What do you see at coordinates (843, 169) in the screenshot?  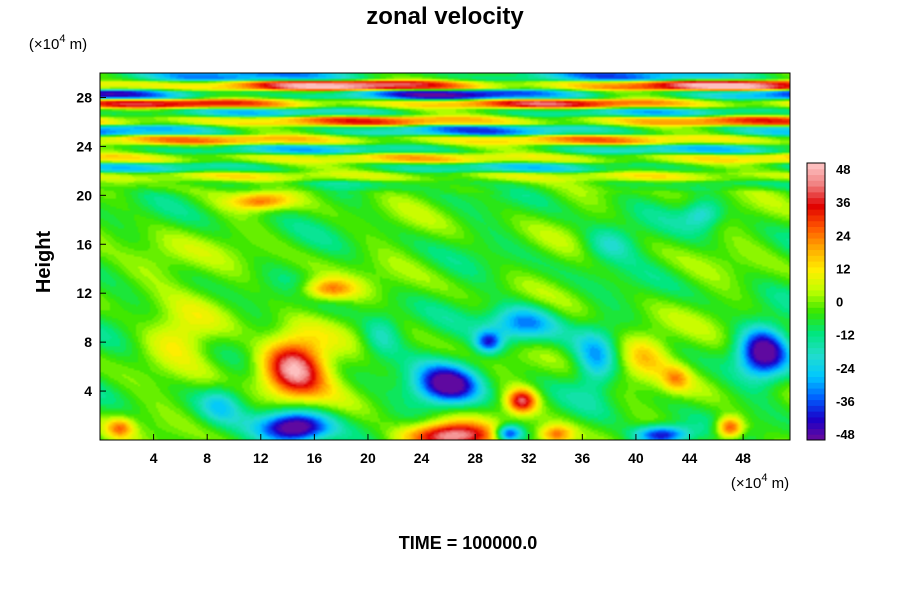 I see `colorbar-tick-label: 48` at bounding box center [843, 169].